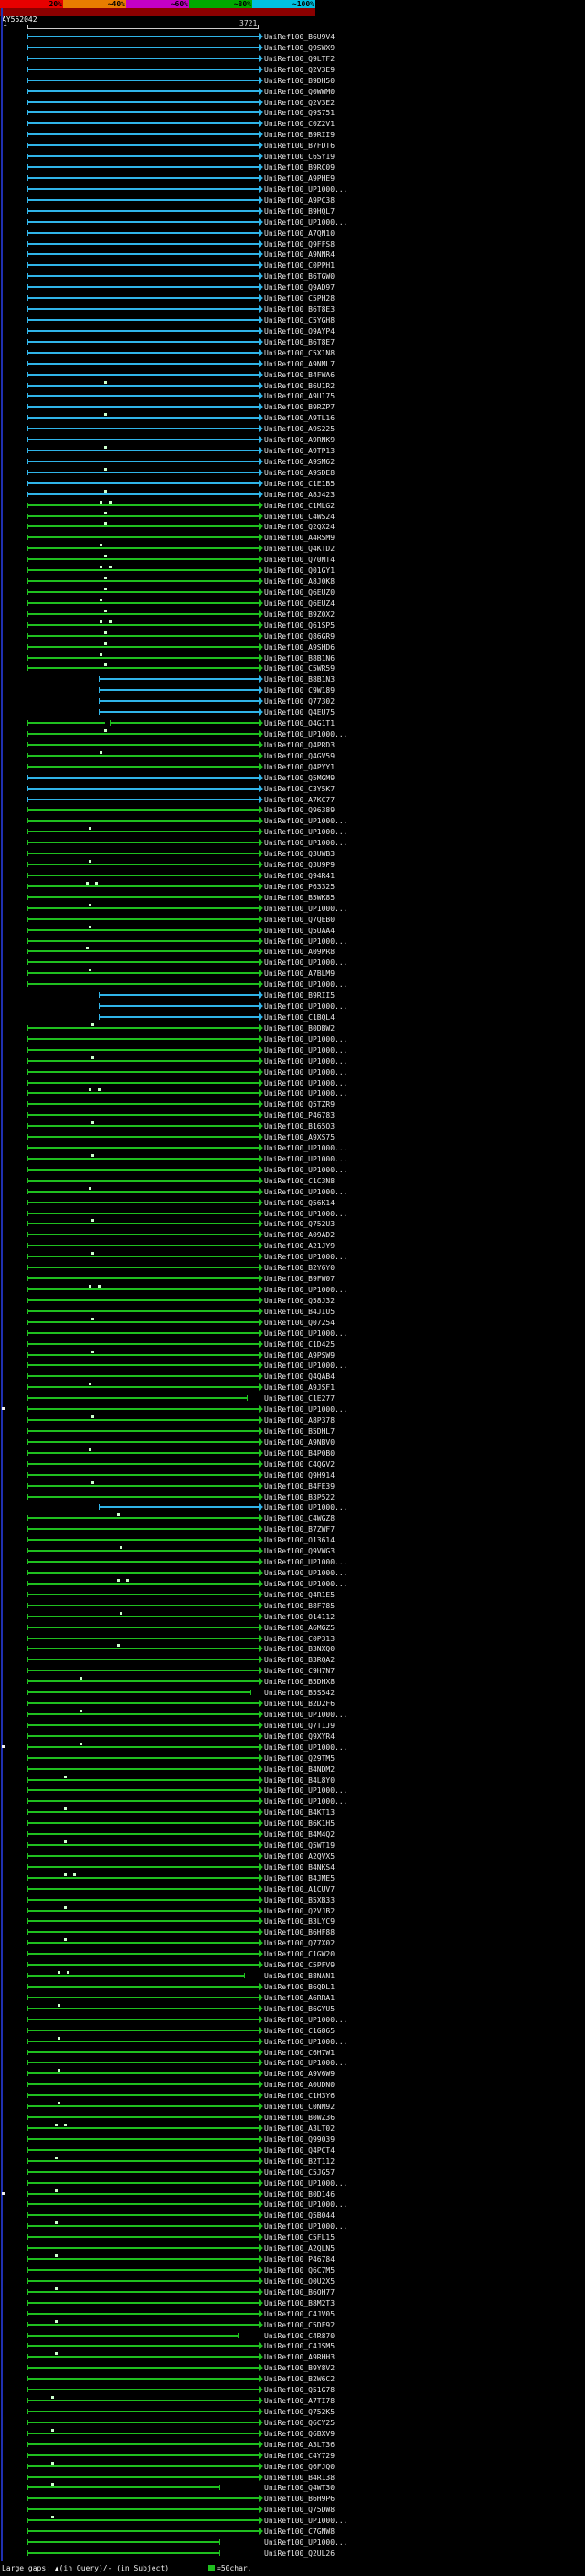 The image size is (585, 2576). I want to click on hit-row: UniRef100_A9JSF1, so click(293, 1387).